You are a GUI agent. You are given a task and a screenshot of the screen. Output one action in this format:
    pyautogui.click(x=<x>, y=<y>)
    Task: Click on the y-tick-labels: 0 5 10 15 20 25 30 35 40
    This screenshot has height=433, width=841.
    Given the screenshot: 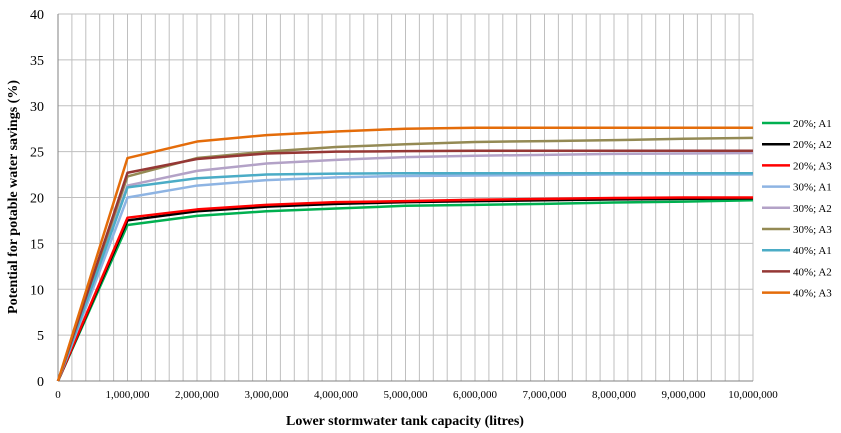 What is the action you would take?
    pyautogui.click(x=37, y=199)
    